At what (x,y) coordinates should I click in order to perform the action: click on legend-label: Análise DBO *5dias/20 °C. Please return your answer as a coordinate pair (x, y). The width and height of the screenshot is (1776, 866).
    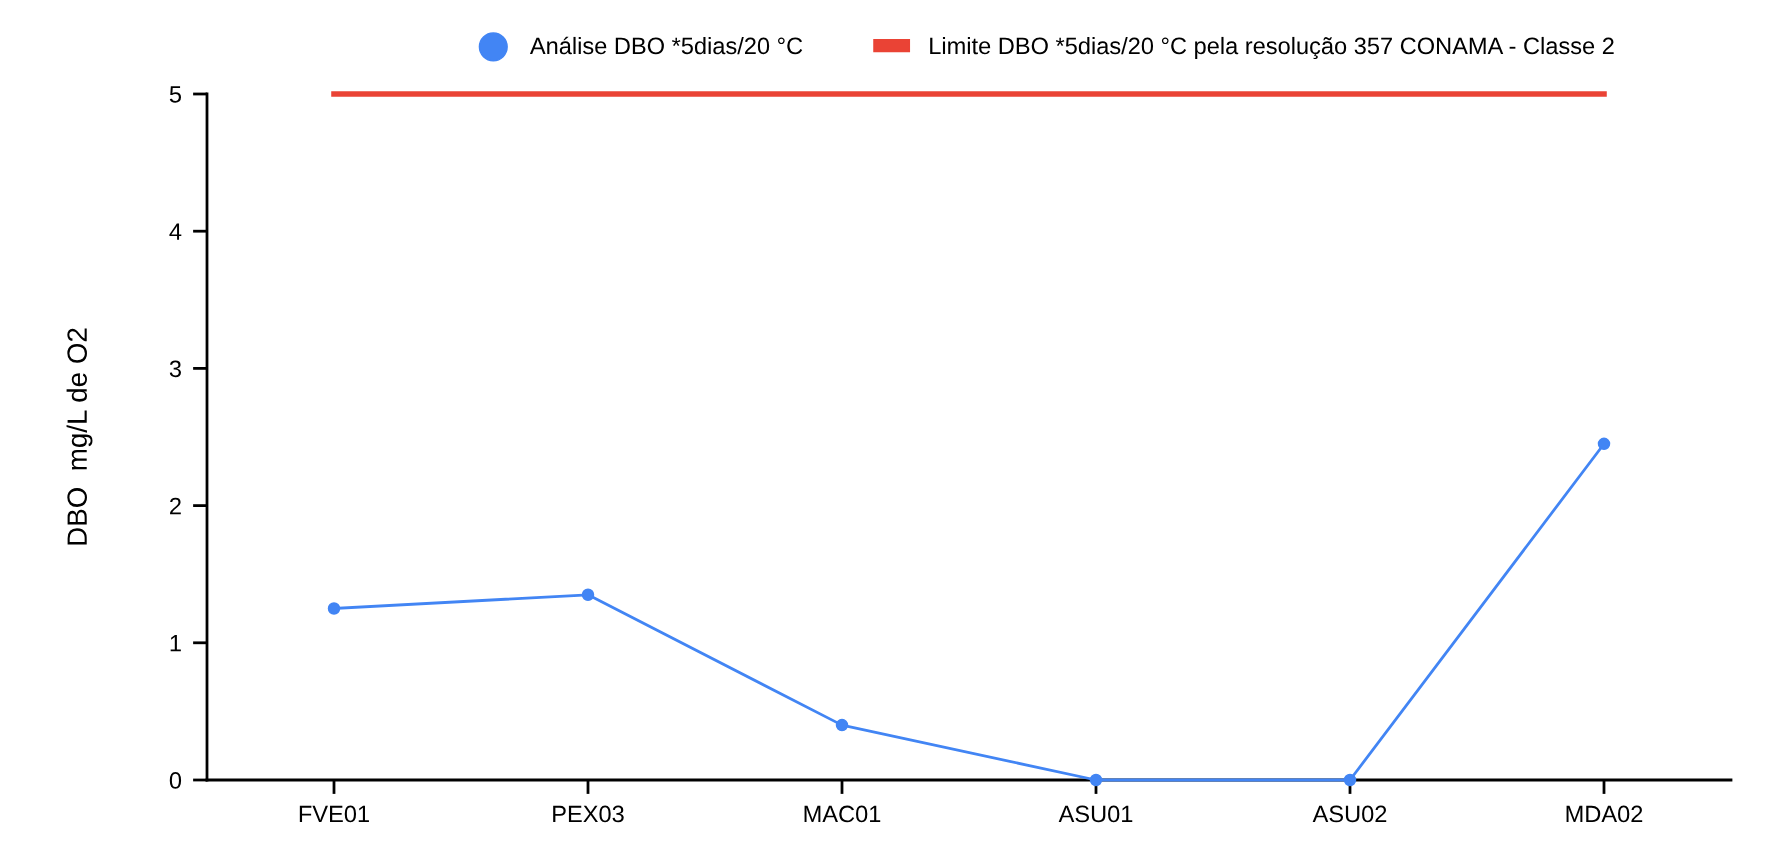
    Looking at the image, I should click on (666, 45).